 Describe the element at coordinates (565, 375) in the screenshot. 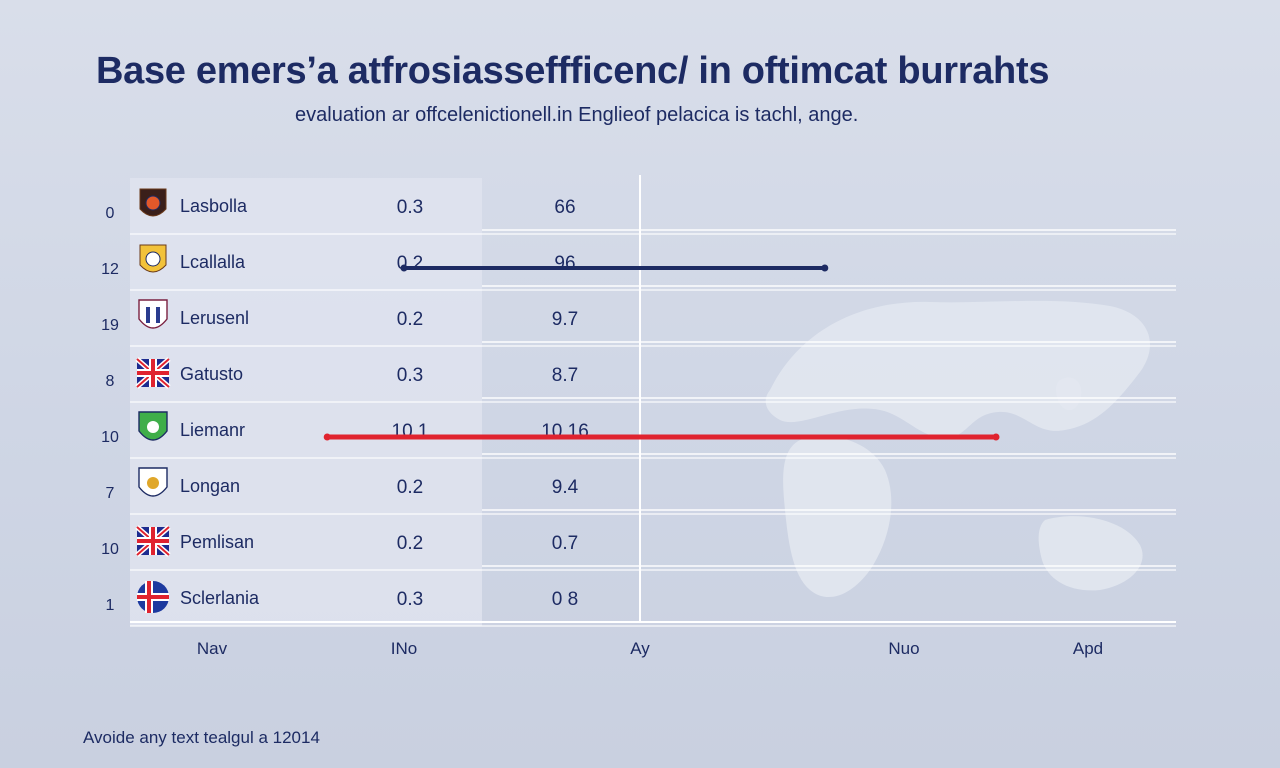

I see `value-col-2: 8.7` at that location.